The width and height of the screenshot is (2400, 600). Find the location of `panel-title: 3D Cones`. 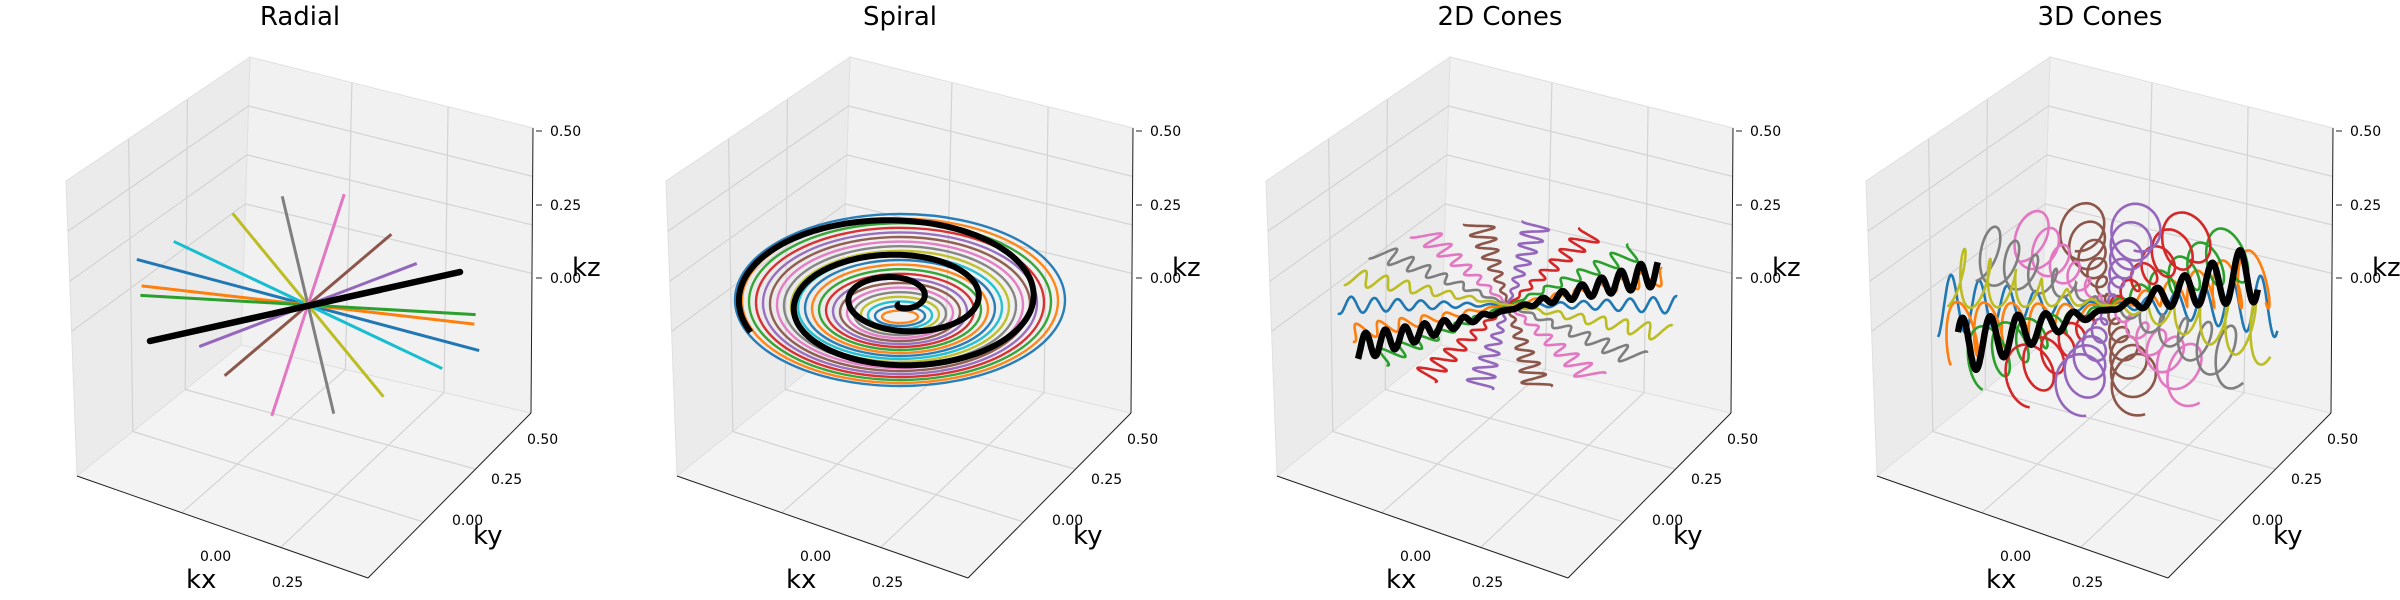

panel-title: 3D Cones is located at coordinates (2100, 17).